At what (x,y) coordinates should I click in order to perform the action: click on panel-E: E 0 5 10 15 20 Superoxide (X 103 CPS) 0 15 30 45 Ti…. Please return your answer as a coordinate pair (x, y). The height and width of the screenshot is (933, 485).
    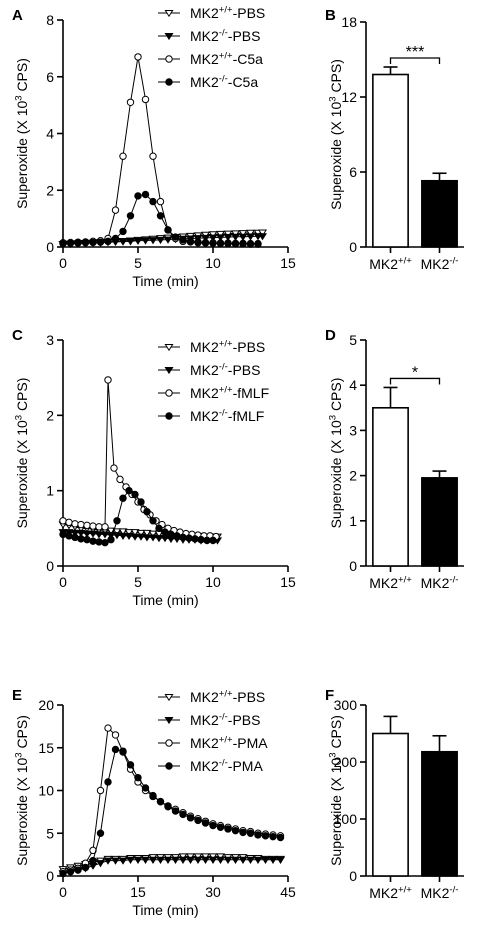
    Looking at the image, I should click on (154, 802).